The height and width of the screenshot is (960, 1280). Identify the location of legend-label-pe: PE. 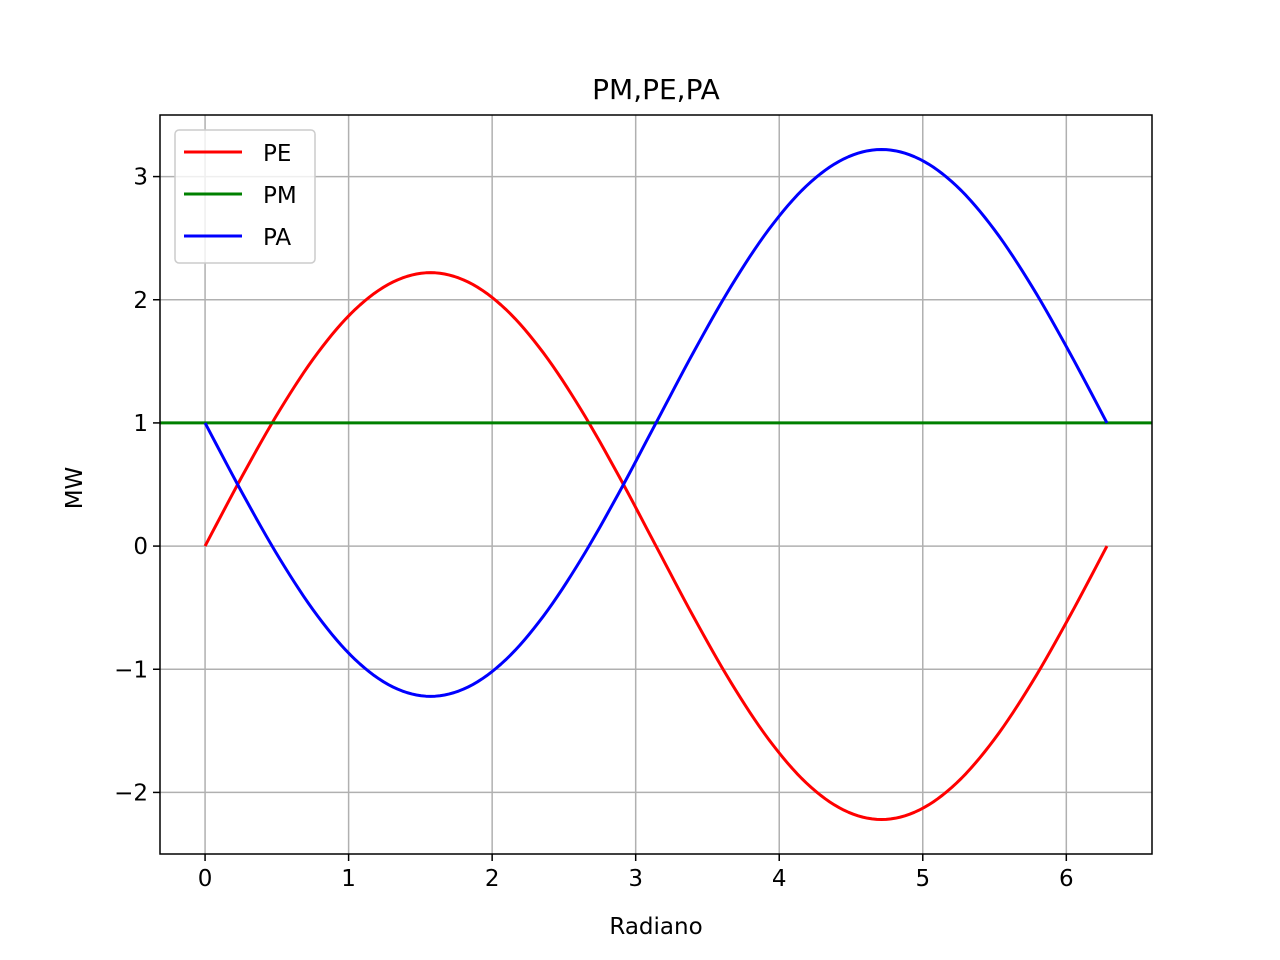
(277, 154).